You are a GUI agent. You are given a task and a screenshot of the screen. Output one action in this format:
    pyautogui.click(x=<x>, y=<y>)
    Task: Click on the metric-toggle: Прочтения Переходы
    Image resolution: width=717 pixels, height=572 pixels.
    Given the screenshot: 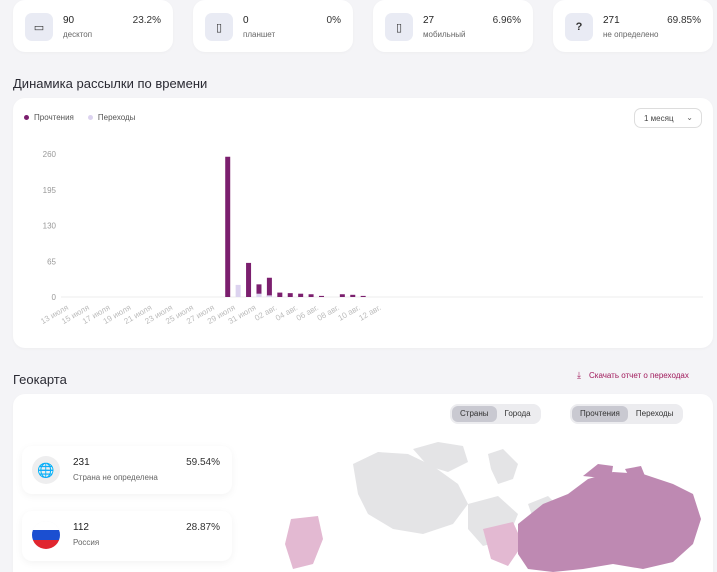 What is the action you would take?
    pyautogui.click(x=627, y=414)
    